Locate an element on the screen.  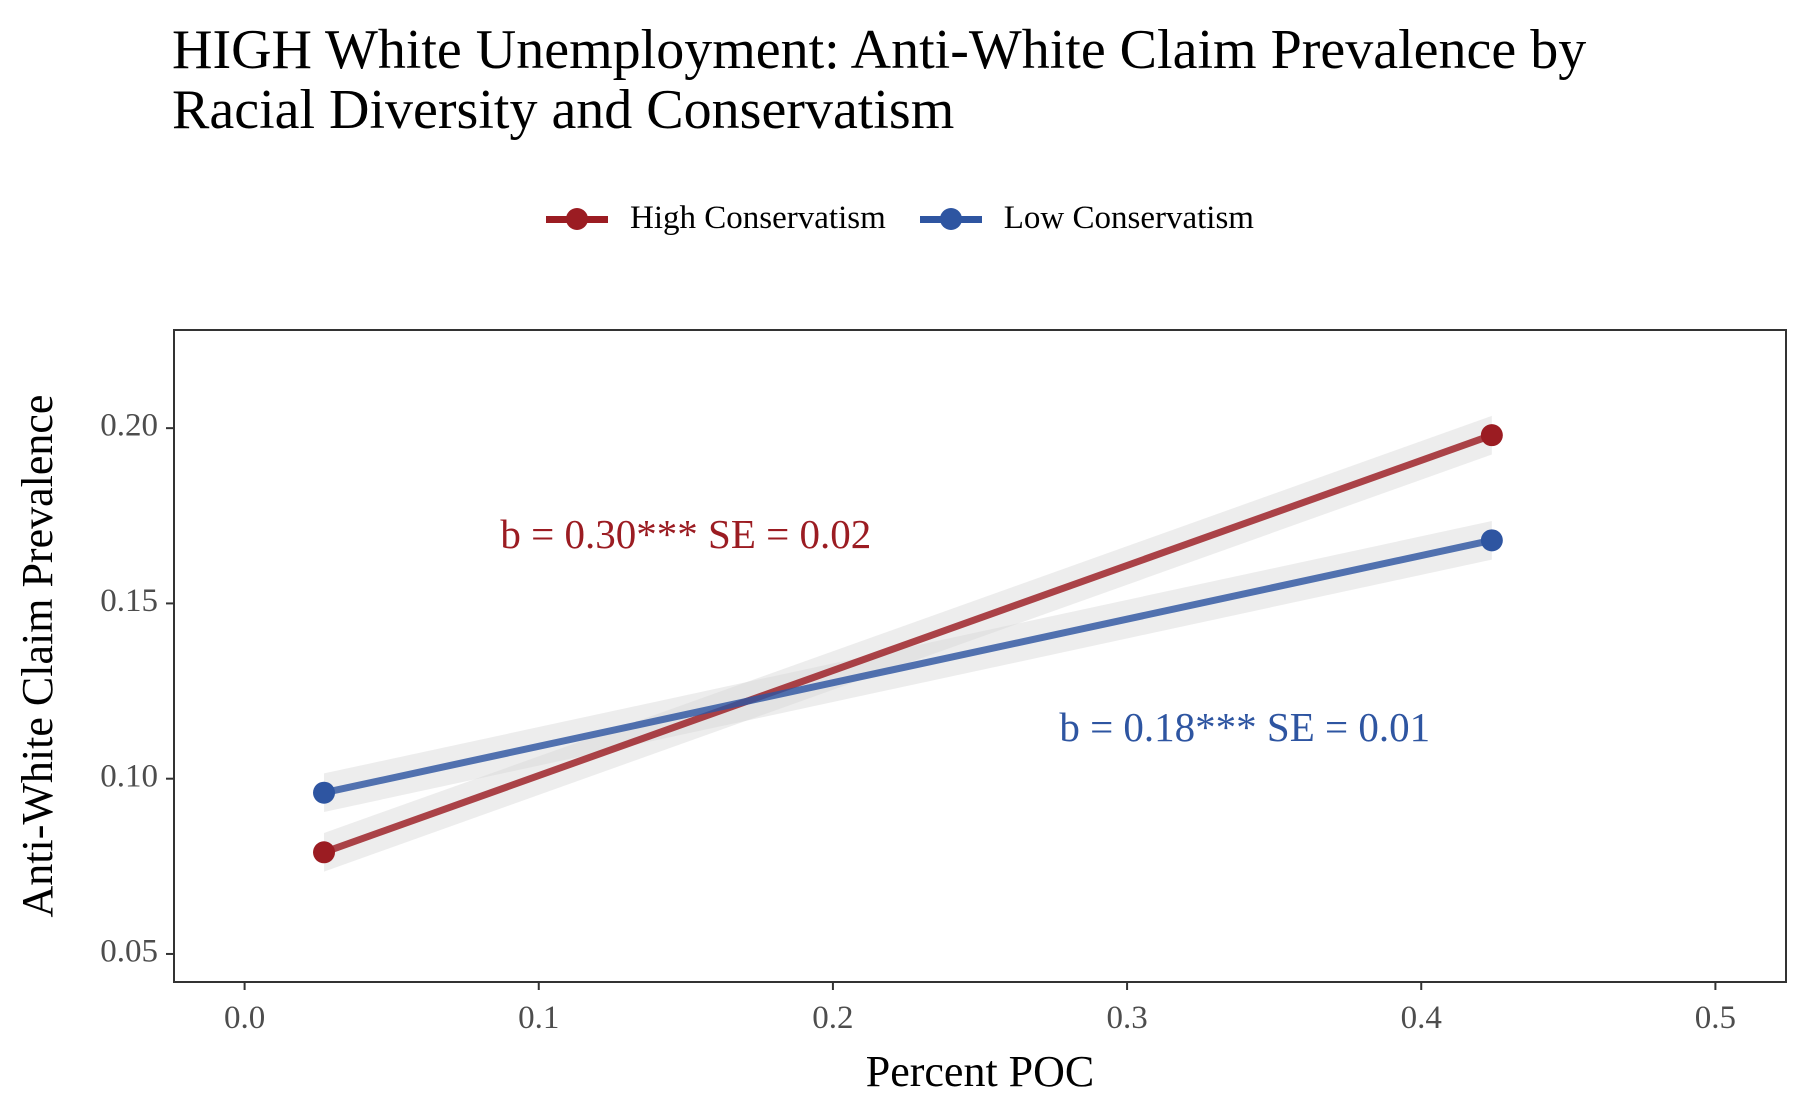
y-tick-label: 0.15 is located at coordinates (129, 601).